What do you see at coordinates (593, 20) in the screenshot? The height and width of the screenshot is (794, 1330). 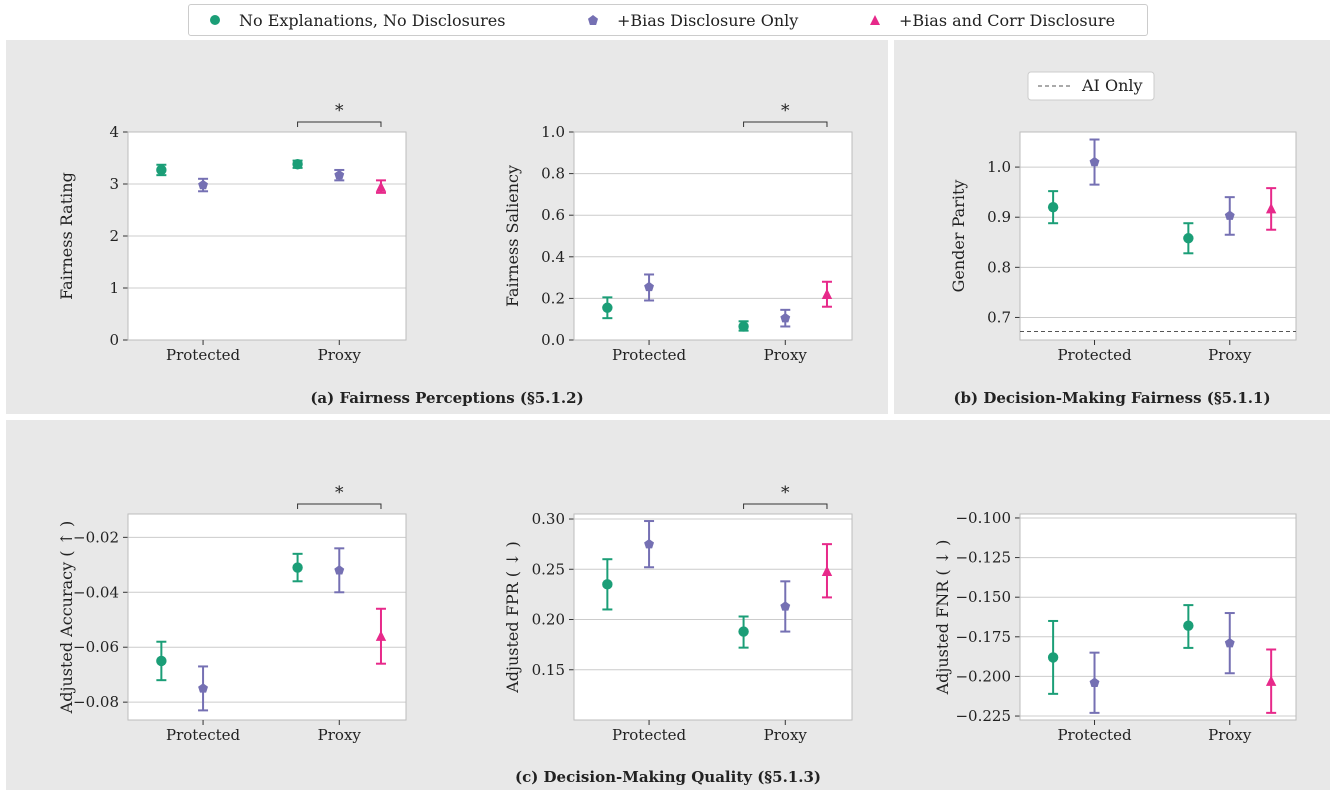 I see `pentagon-marker-icon` at bounding box center [593, 20].